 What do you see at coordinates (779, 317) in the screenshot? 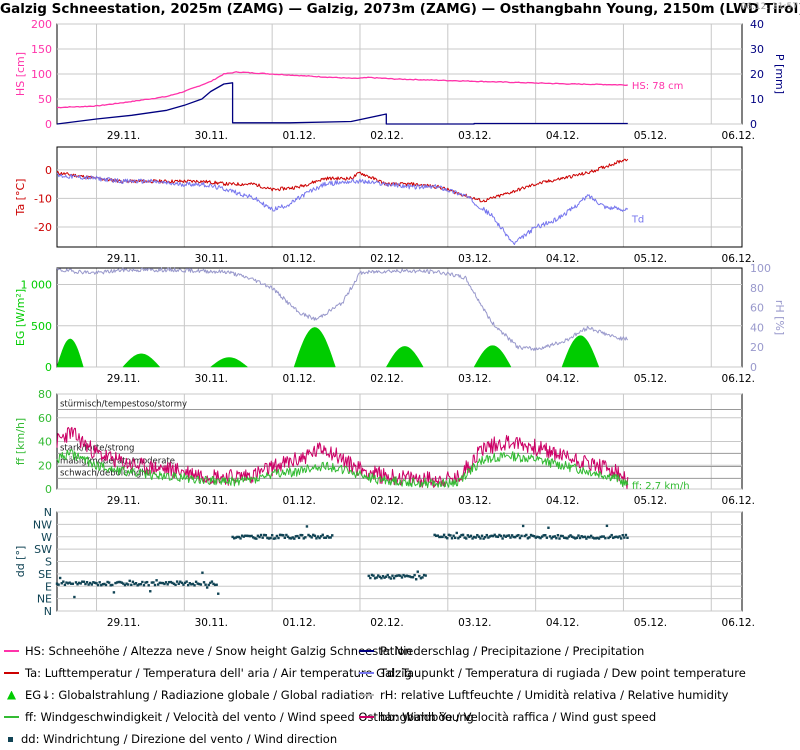
I see `y2-axis-label: rH [%]` at bounding box center [779, 317].